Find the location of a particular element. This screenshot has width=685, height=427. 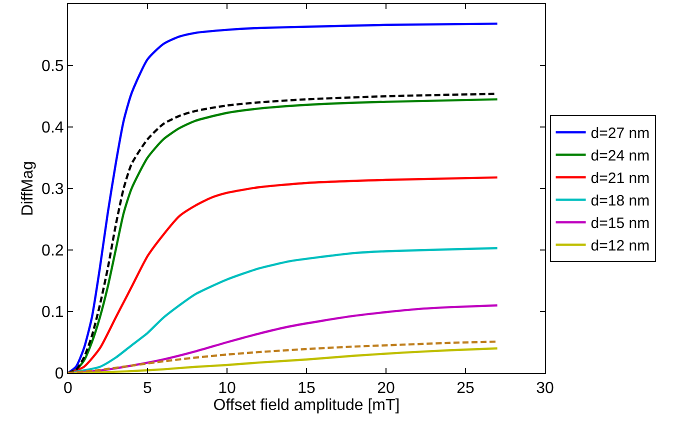

legend-label: d=12 nm is located at coordinates (620, 246).